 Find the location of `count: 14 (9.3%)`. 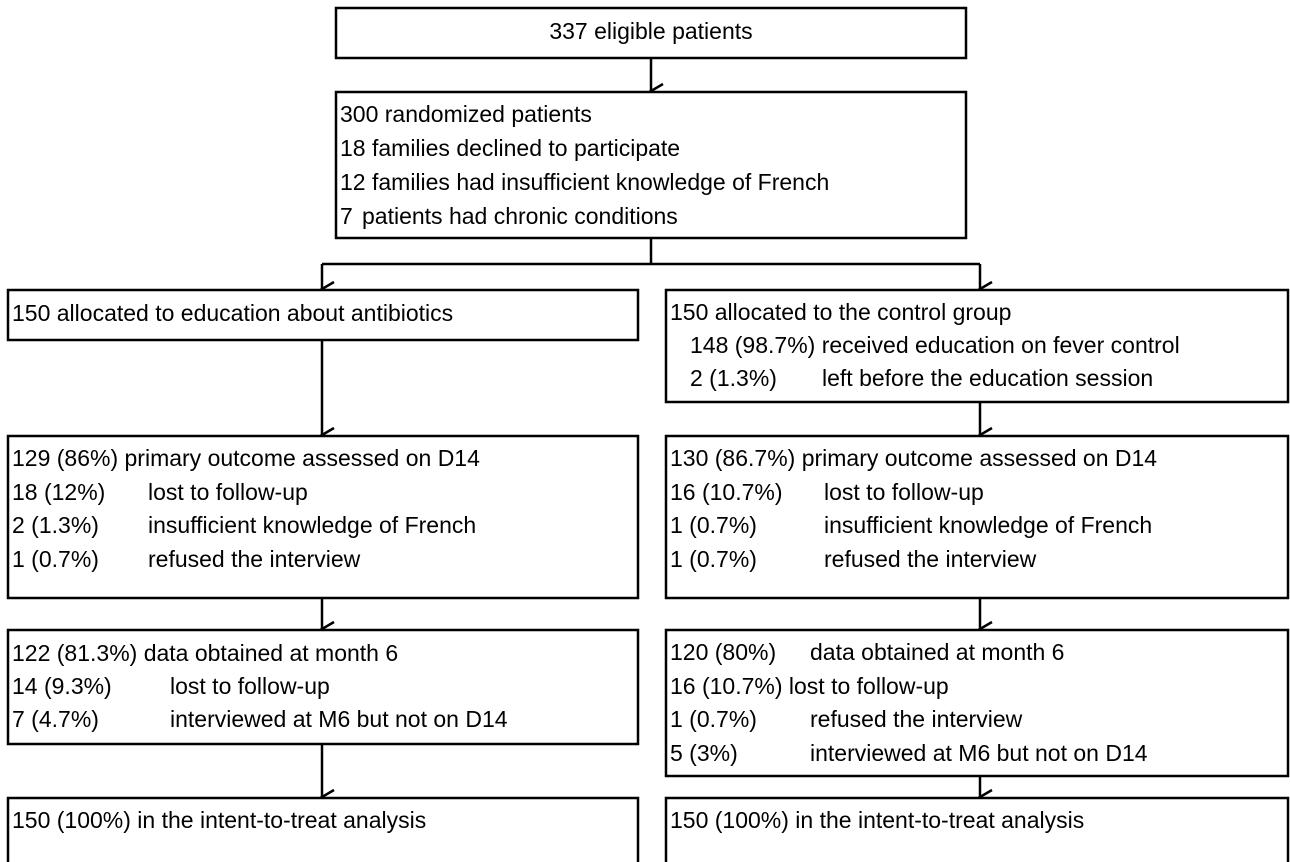

count: 14 (9.3%) is located at coordinates (62, 686).